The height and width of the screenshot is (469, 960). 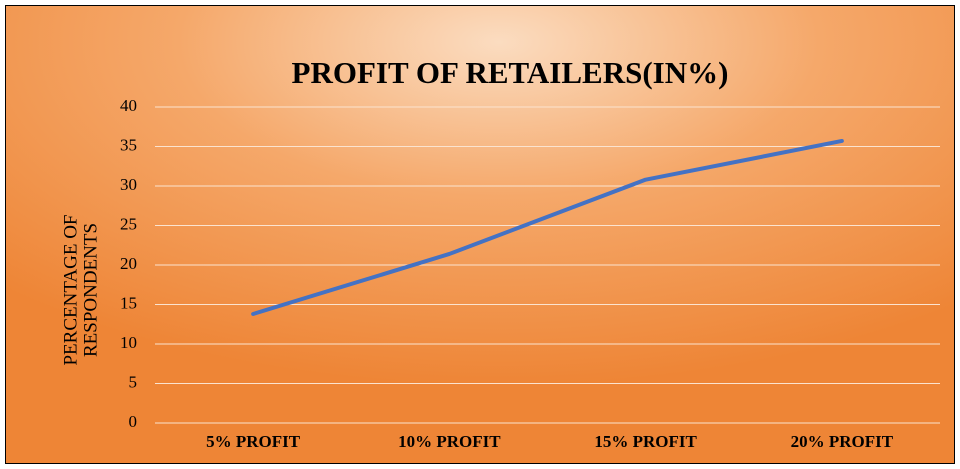 What do you see at coordinates (842, 441) in the screenshot?
I see `x-tick-label: 20% PROFIT` at bounding box center [842, 441].